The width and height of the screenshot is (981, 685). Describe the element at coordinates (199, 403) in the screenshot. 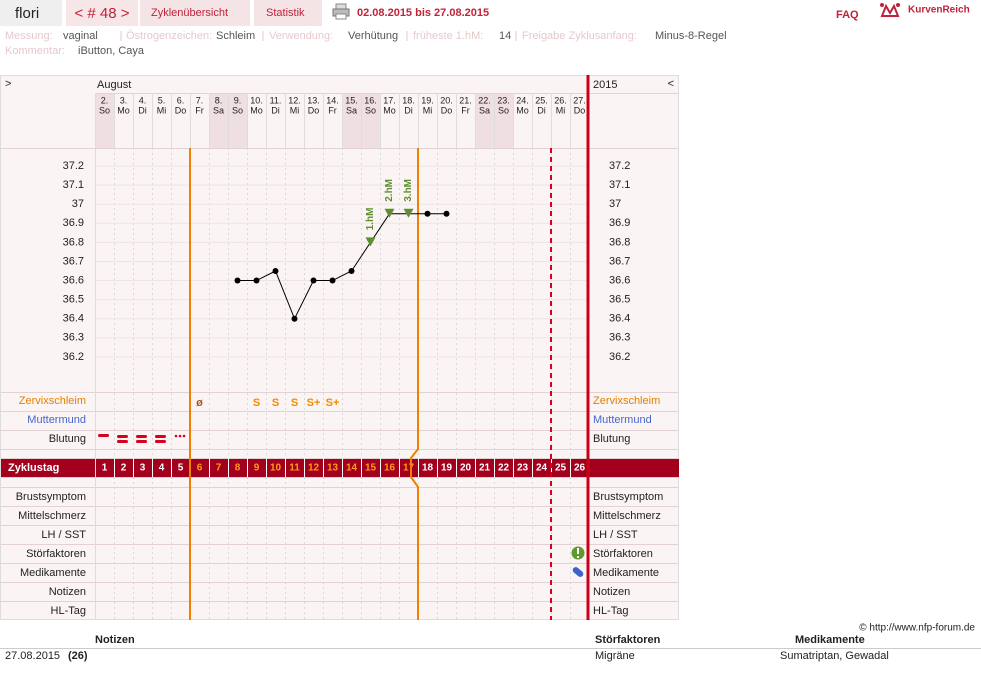

I see `mucus-mark: ø` at that location.